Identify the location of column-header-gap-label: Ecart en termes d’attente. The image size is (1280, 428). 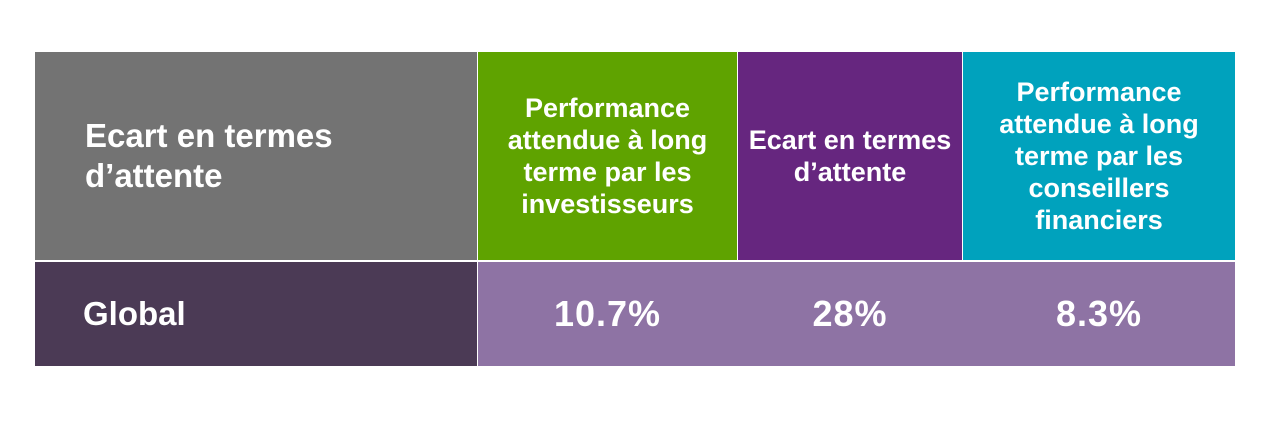
(850, 156).